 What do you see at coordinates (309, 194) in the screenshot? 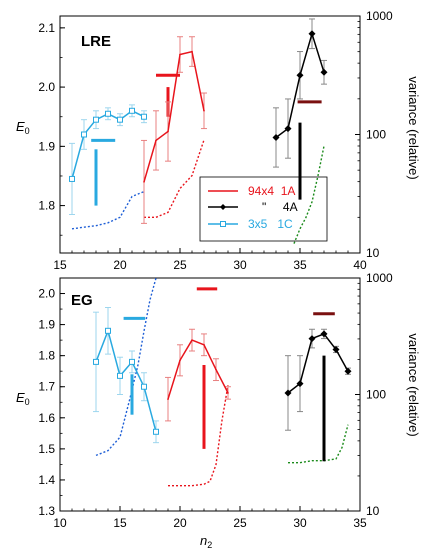
I see `lre-4a-variance-line` at bounding box center [309, 194].